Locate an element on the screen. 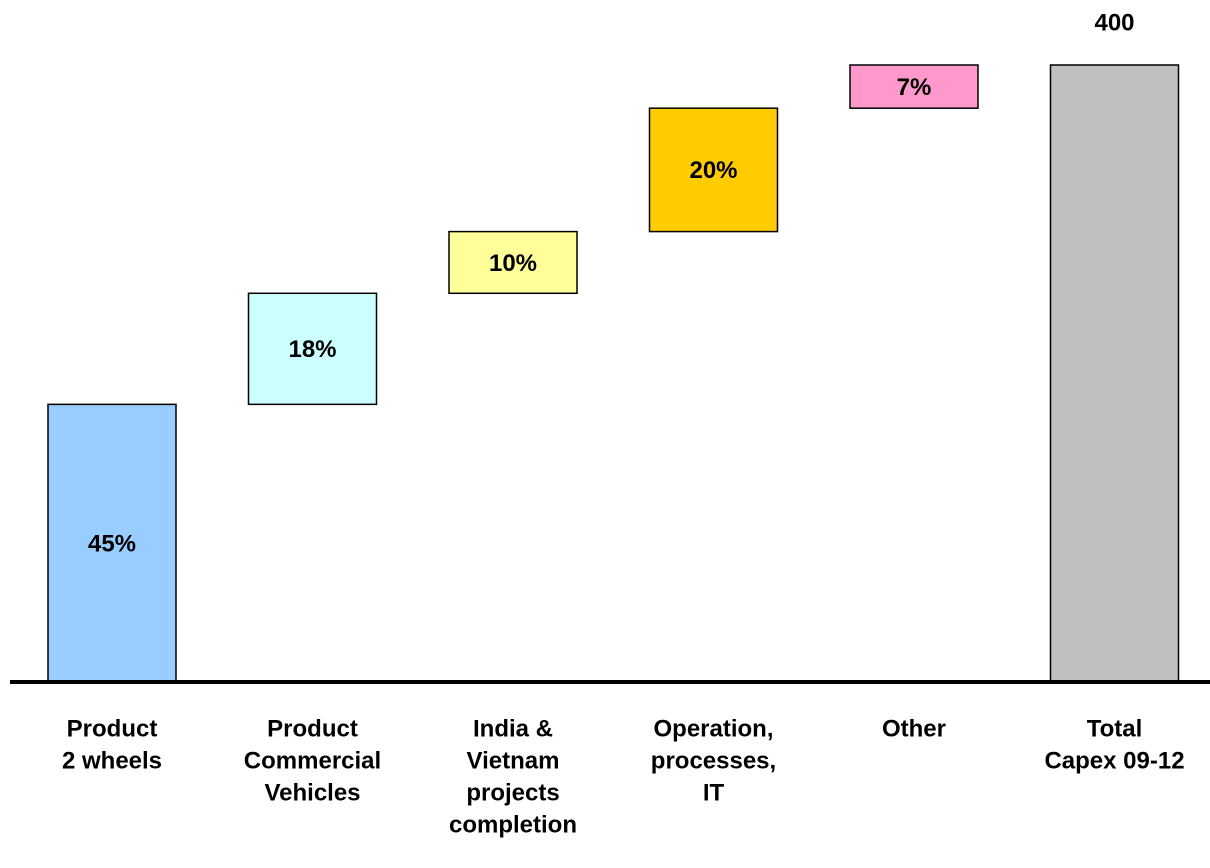  data-label: 45% is located at coordinates (112, 544).